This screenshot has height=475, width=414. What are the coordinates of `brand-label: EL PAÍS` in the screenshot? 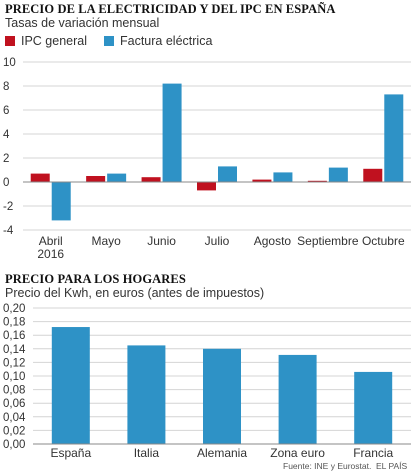 It's located at (392, 466).